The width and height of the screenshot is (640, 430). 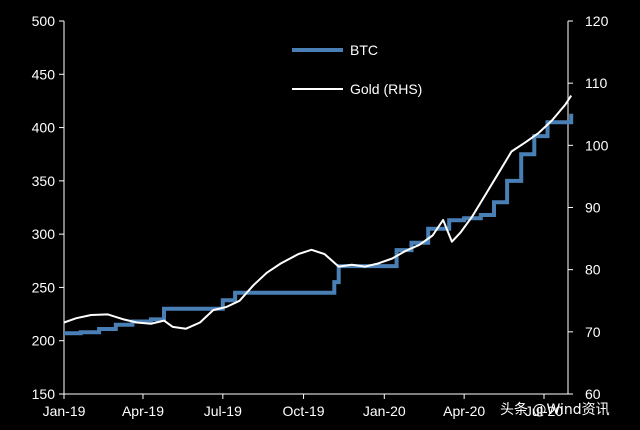 What do you see at coordinates (596, 83) in the screenshot?
I see `y-right-tick-label: 110` at bounding box center [596, 83].